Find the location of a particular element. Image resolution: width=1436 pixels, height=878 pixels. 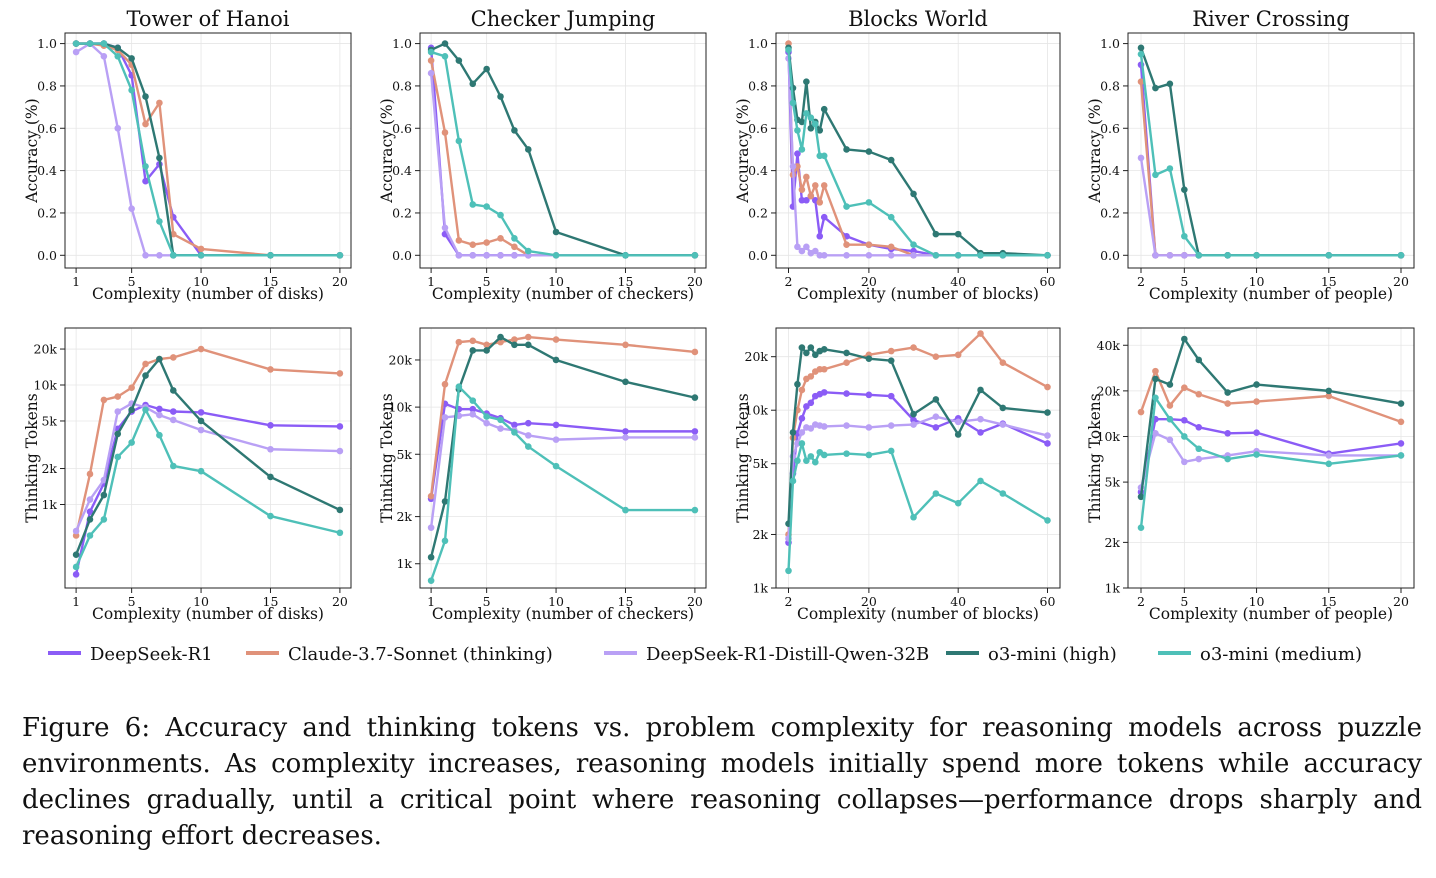

y-tick-label: 40k is located at coordinates (1109, 345).